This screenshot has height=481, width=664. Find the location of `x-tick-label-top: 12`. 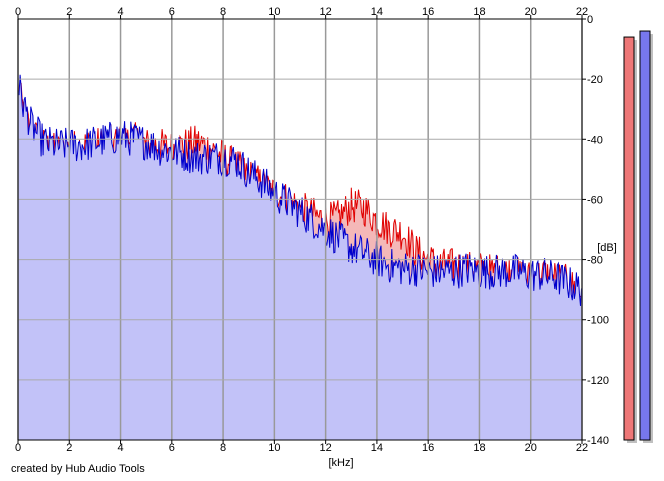

x-tick-label-top: 12 is located at coordinates (326, 12).